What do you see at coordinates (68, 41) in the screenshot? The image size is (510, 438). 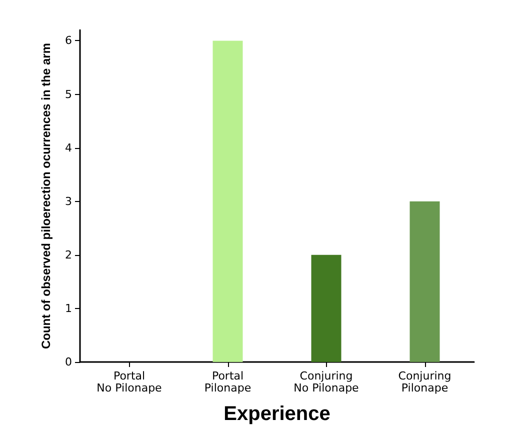 I see `y-tick-label: 6` at bounding box center [68, 41].